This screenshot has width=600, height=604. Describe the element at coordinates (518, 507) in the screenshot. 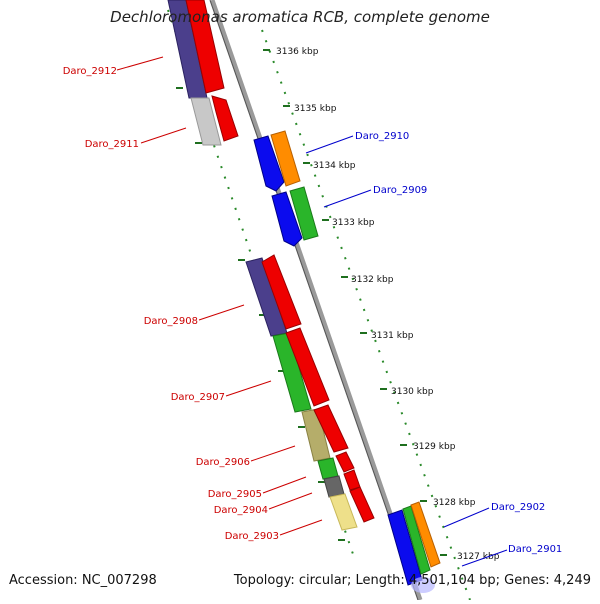

I see `gene-label-daro-2902: Daro_2902` at that location.